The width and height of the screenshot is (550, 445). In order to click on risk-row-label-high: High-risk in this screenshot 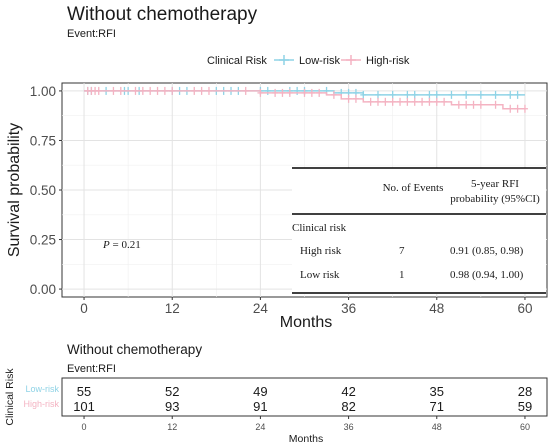, I will do `click(41, 404)`.